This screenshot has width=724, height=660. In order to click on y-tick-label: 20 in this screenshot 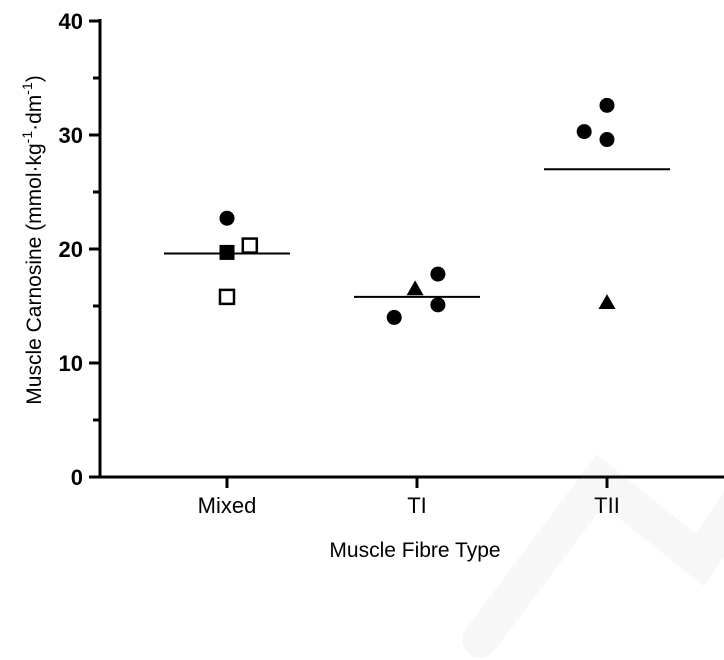, I will do `click(71, 249)`.